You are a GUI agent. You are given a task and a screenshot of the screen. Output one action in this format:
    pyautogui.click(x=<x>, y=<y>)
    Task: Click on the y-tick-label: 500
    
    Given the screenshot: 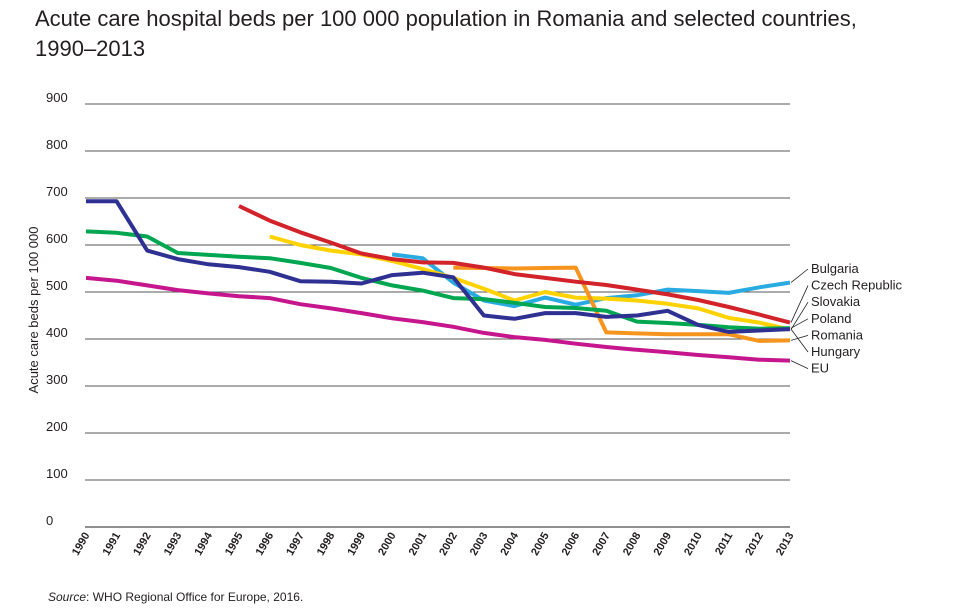 What is the action you would take?
    pyautogui.click(x=57, y=285)
    